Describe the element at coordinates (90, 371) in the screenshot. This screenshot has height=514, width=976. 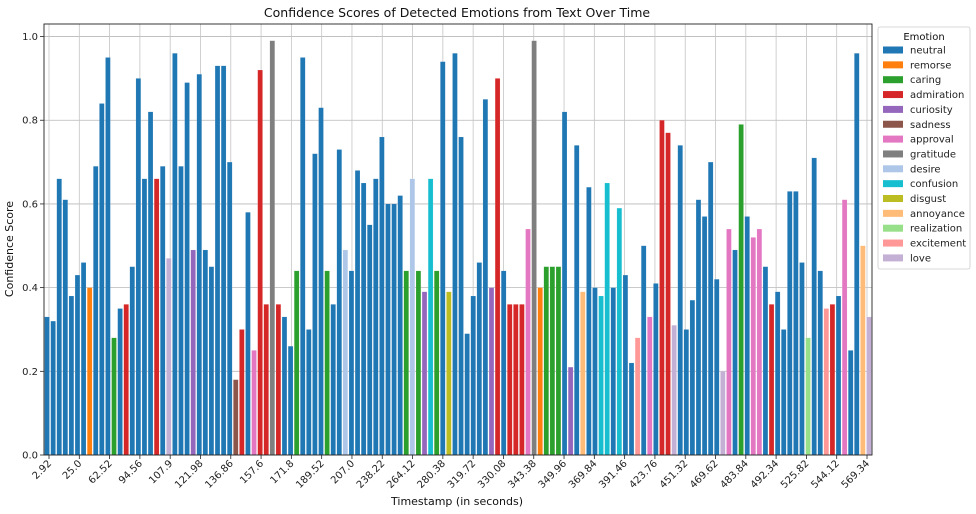
I see `bar-remorse` at that location.